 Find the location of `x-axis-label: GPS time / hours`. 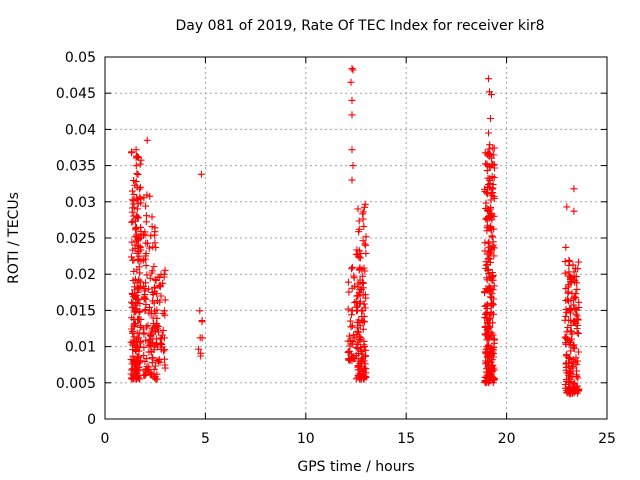

x-axis-label: GPS time / hours is located at coordinates (355, 467).